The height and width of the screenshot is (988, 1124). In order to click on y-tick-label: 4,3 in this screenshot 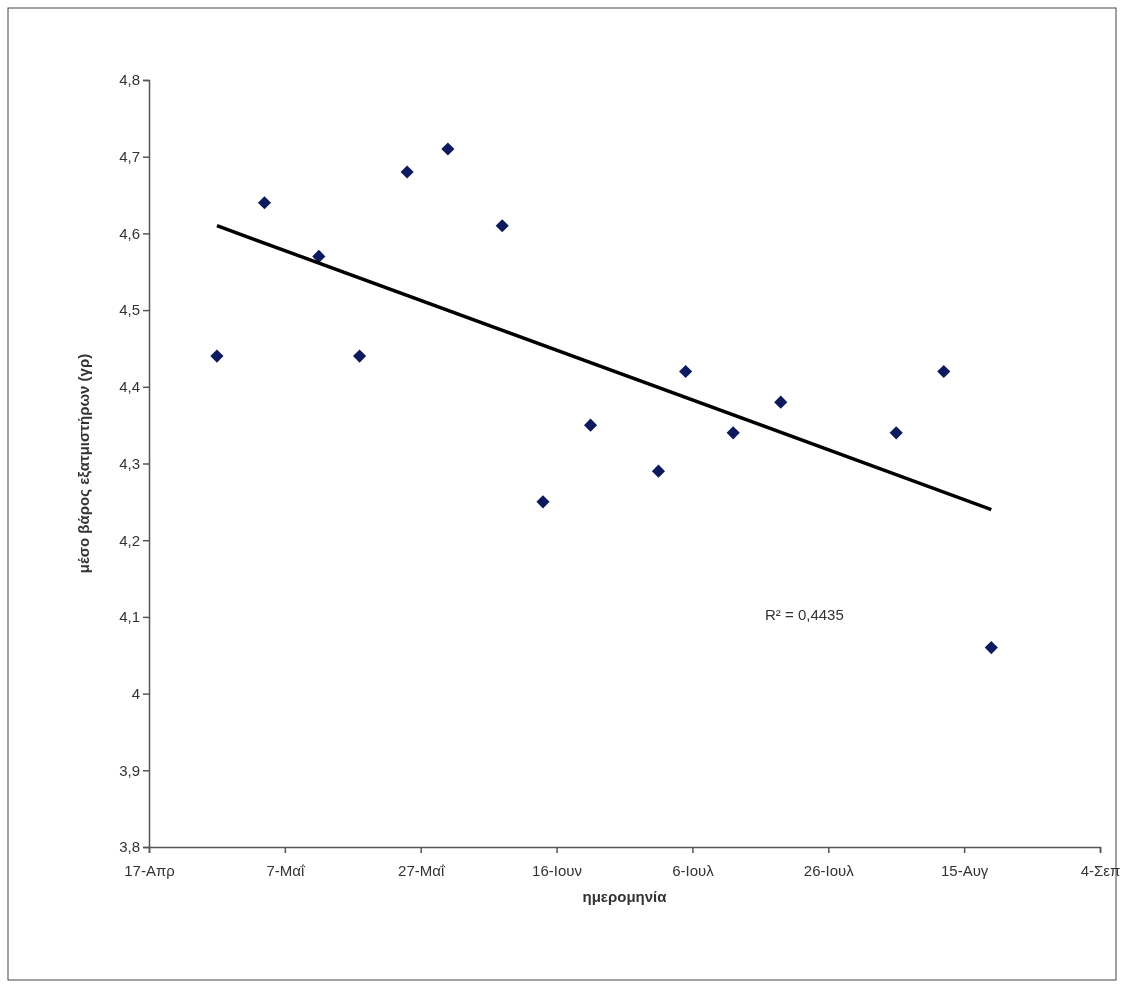, I will do `click(129, 463)`.